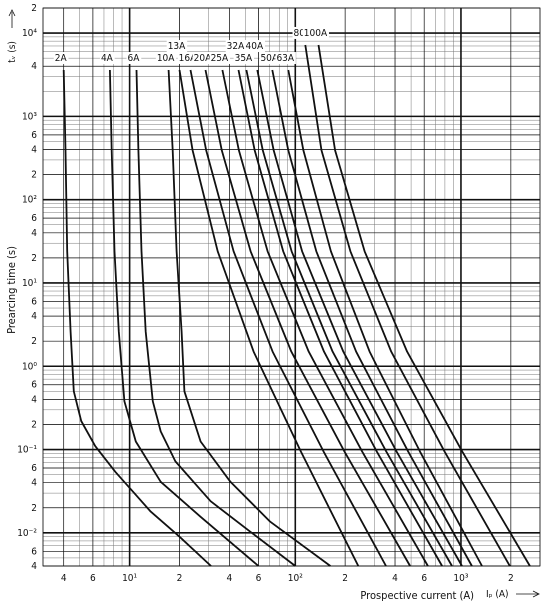  I want to click on curve-label: 25A, so click(220, 58).